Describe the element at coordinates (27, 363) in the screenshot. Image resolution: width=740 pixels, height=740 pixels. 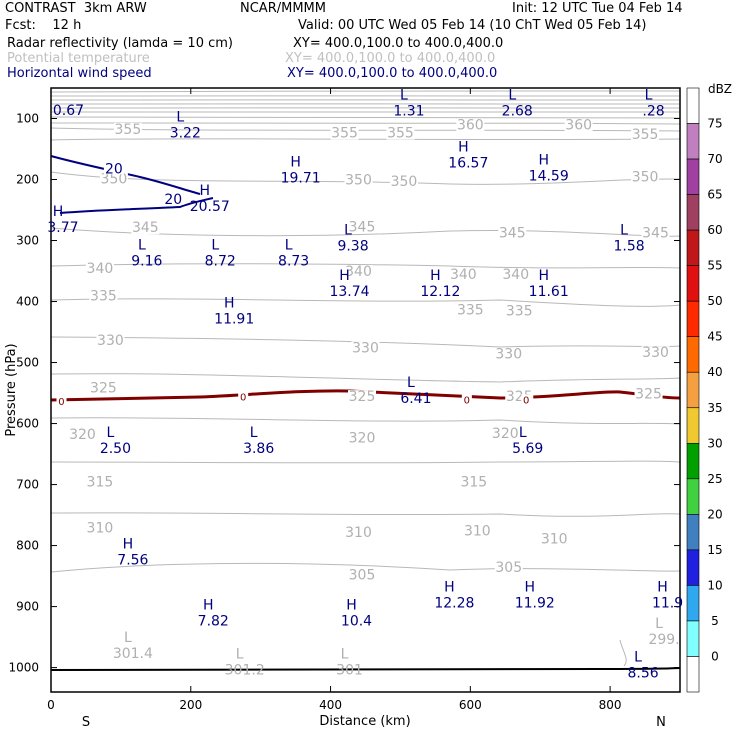
I see `y-tick-label: 500` at that location.